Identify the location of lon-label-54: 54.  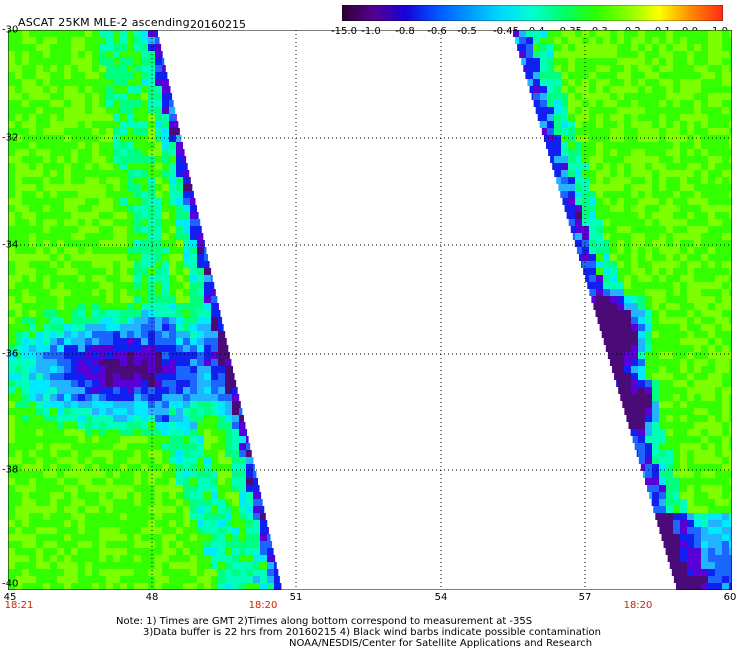
(441, 597).